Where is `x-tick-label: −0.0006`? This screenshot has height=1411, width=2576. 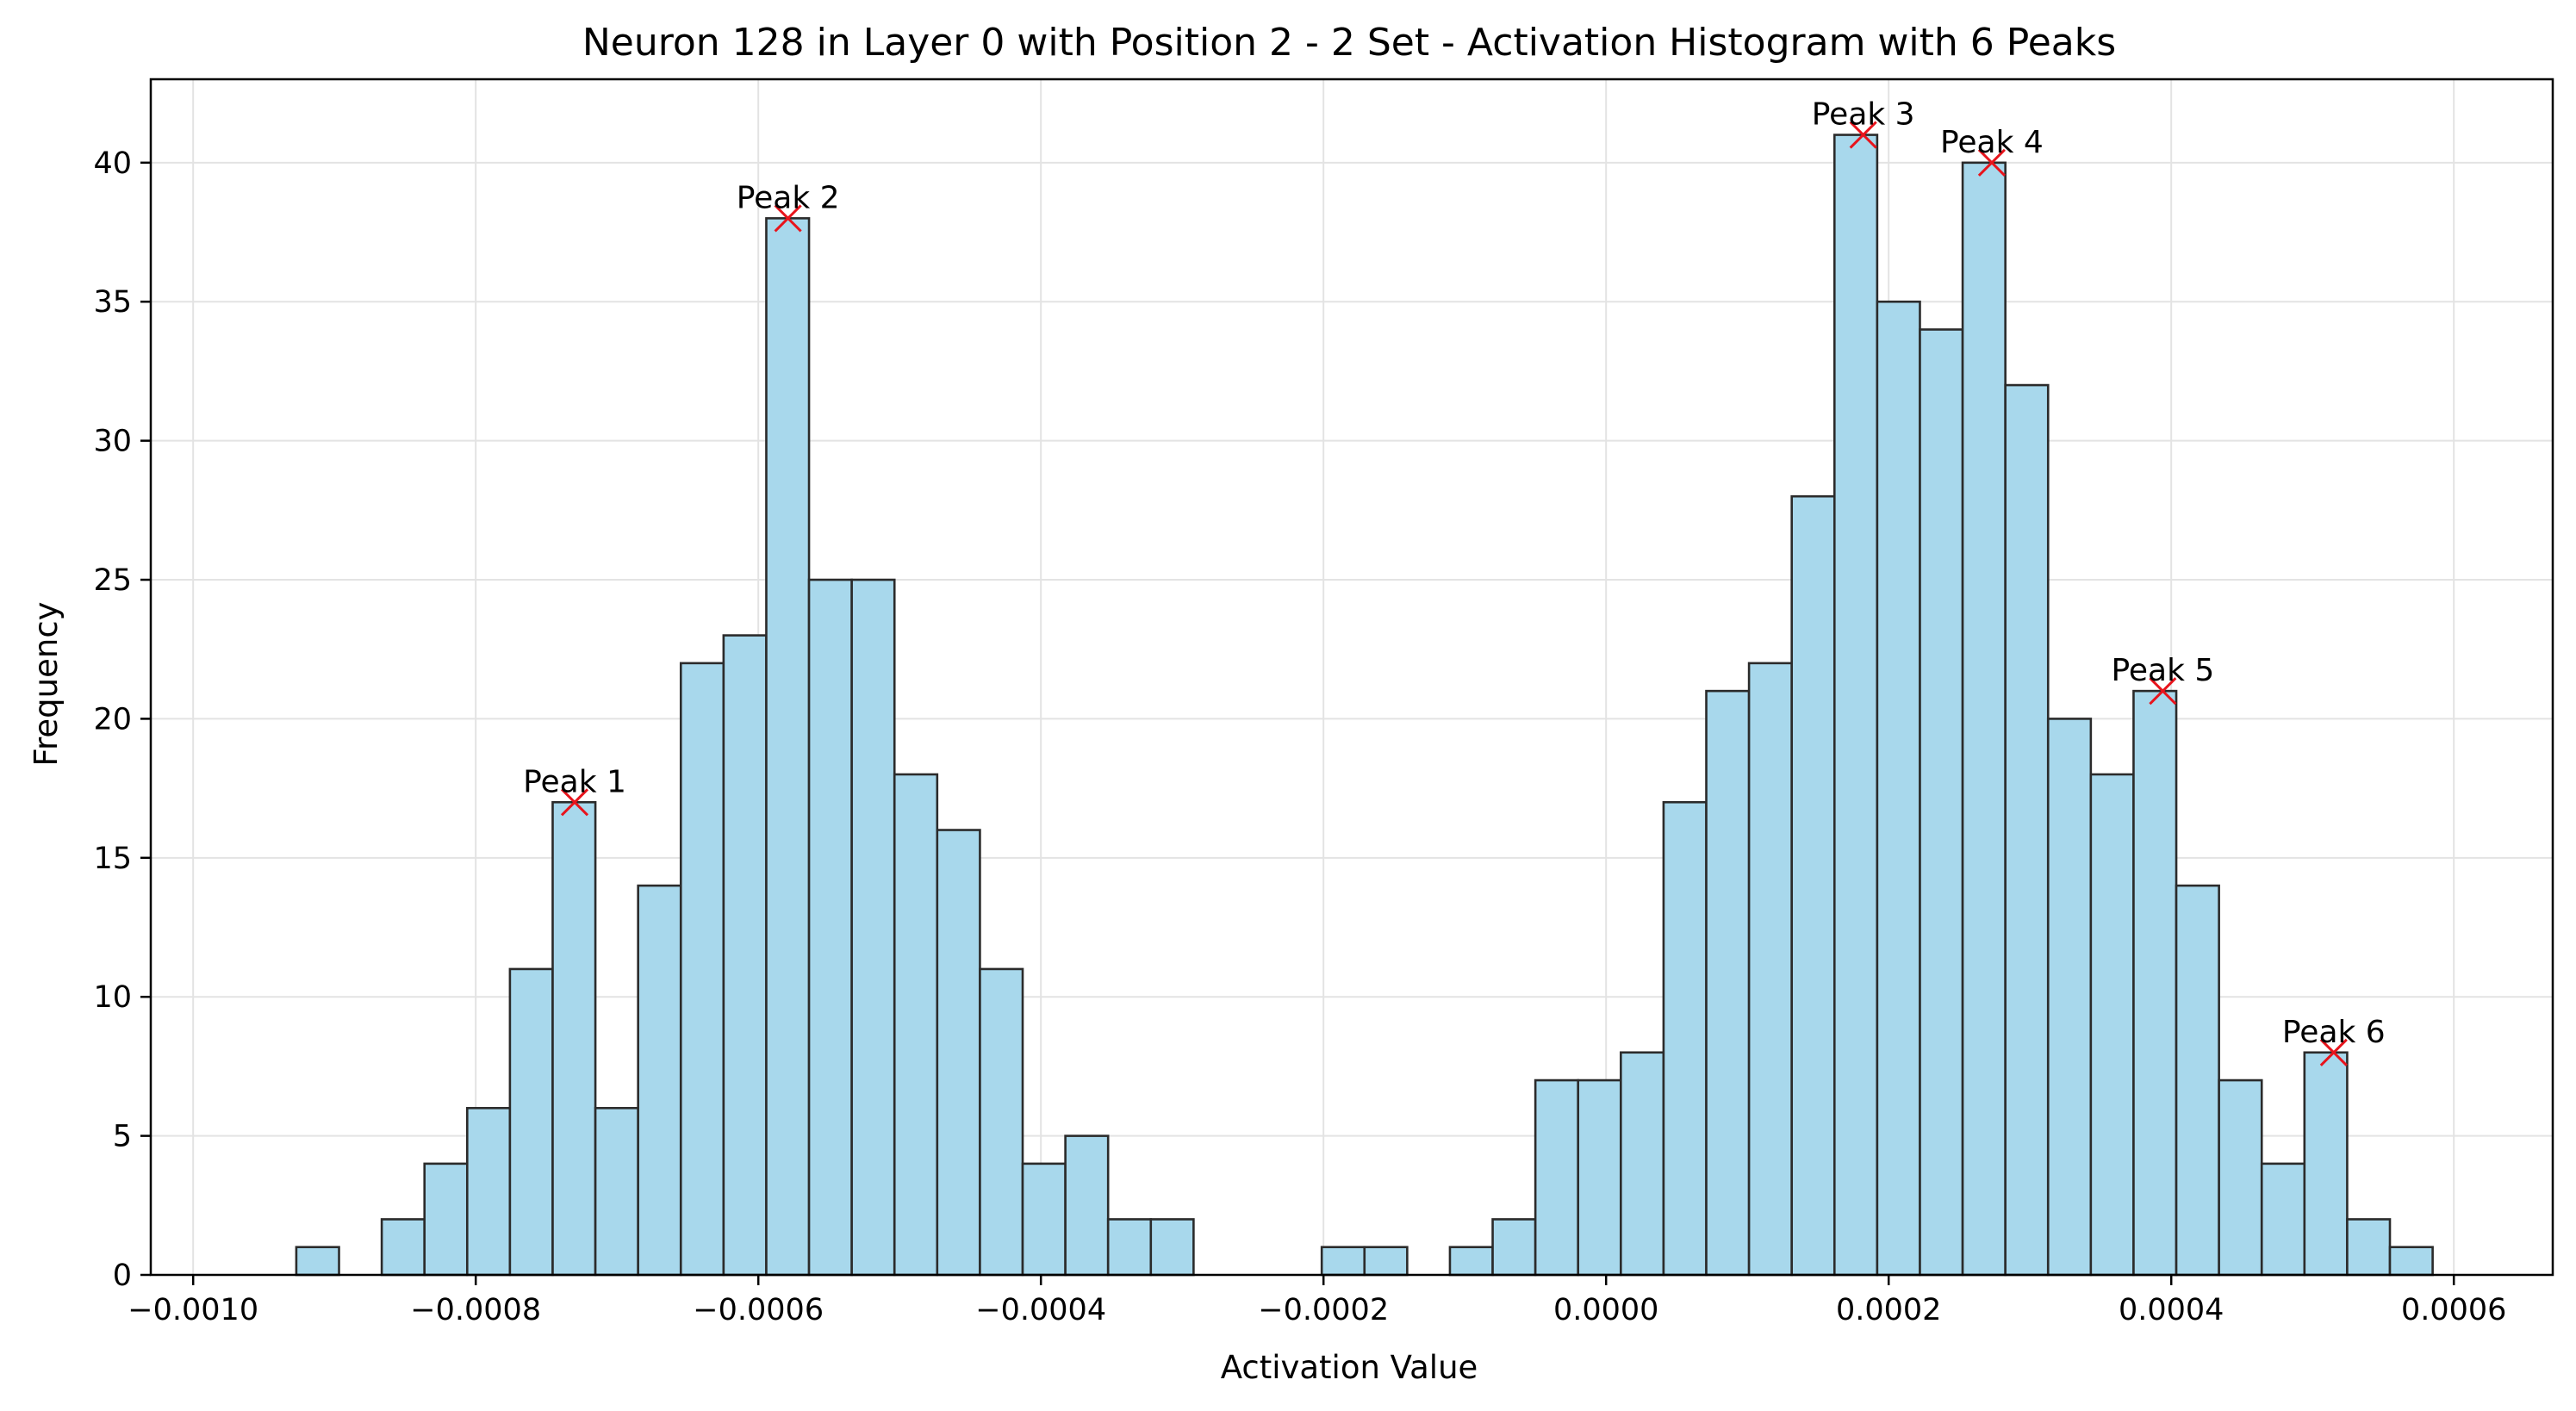
x-tick-label: −0.0006 is located at coordinates (759, 1310).